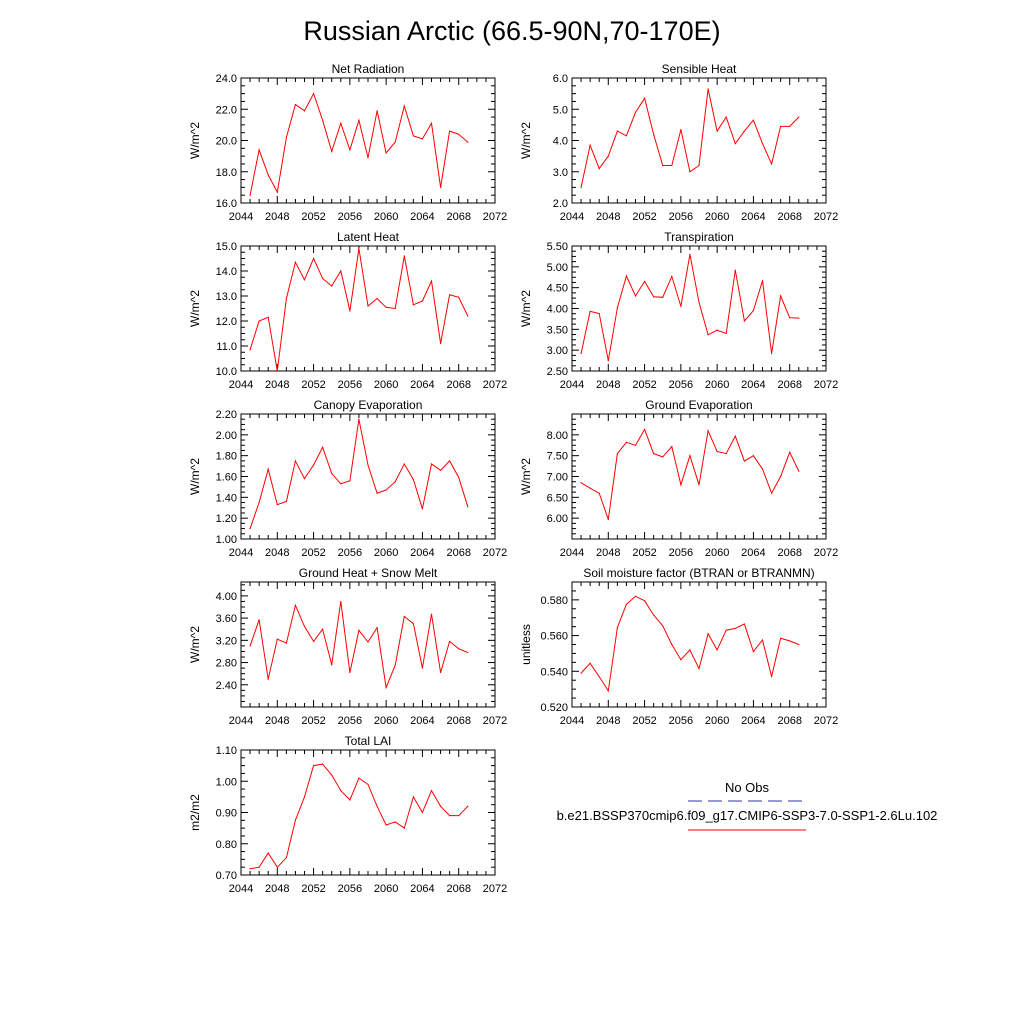 Image resolution: width=1024 pixels, height=1024 pixels. What do you see at coordinates (458, 553) in the screenshot?
I see `canopy-evaporation-xtick-label: 2068` at bounding box center [458, 553].